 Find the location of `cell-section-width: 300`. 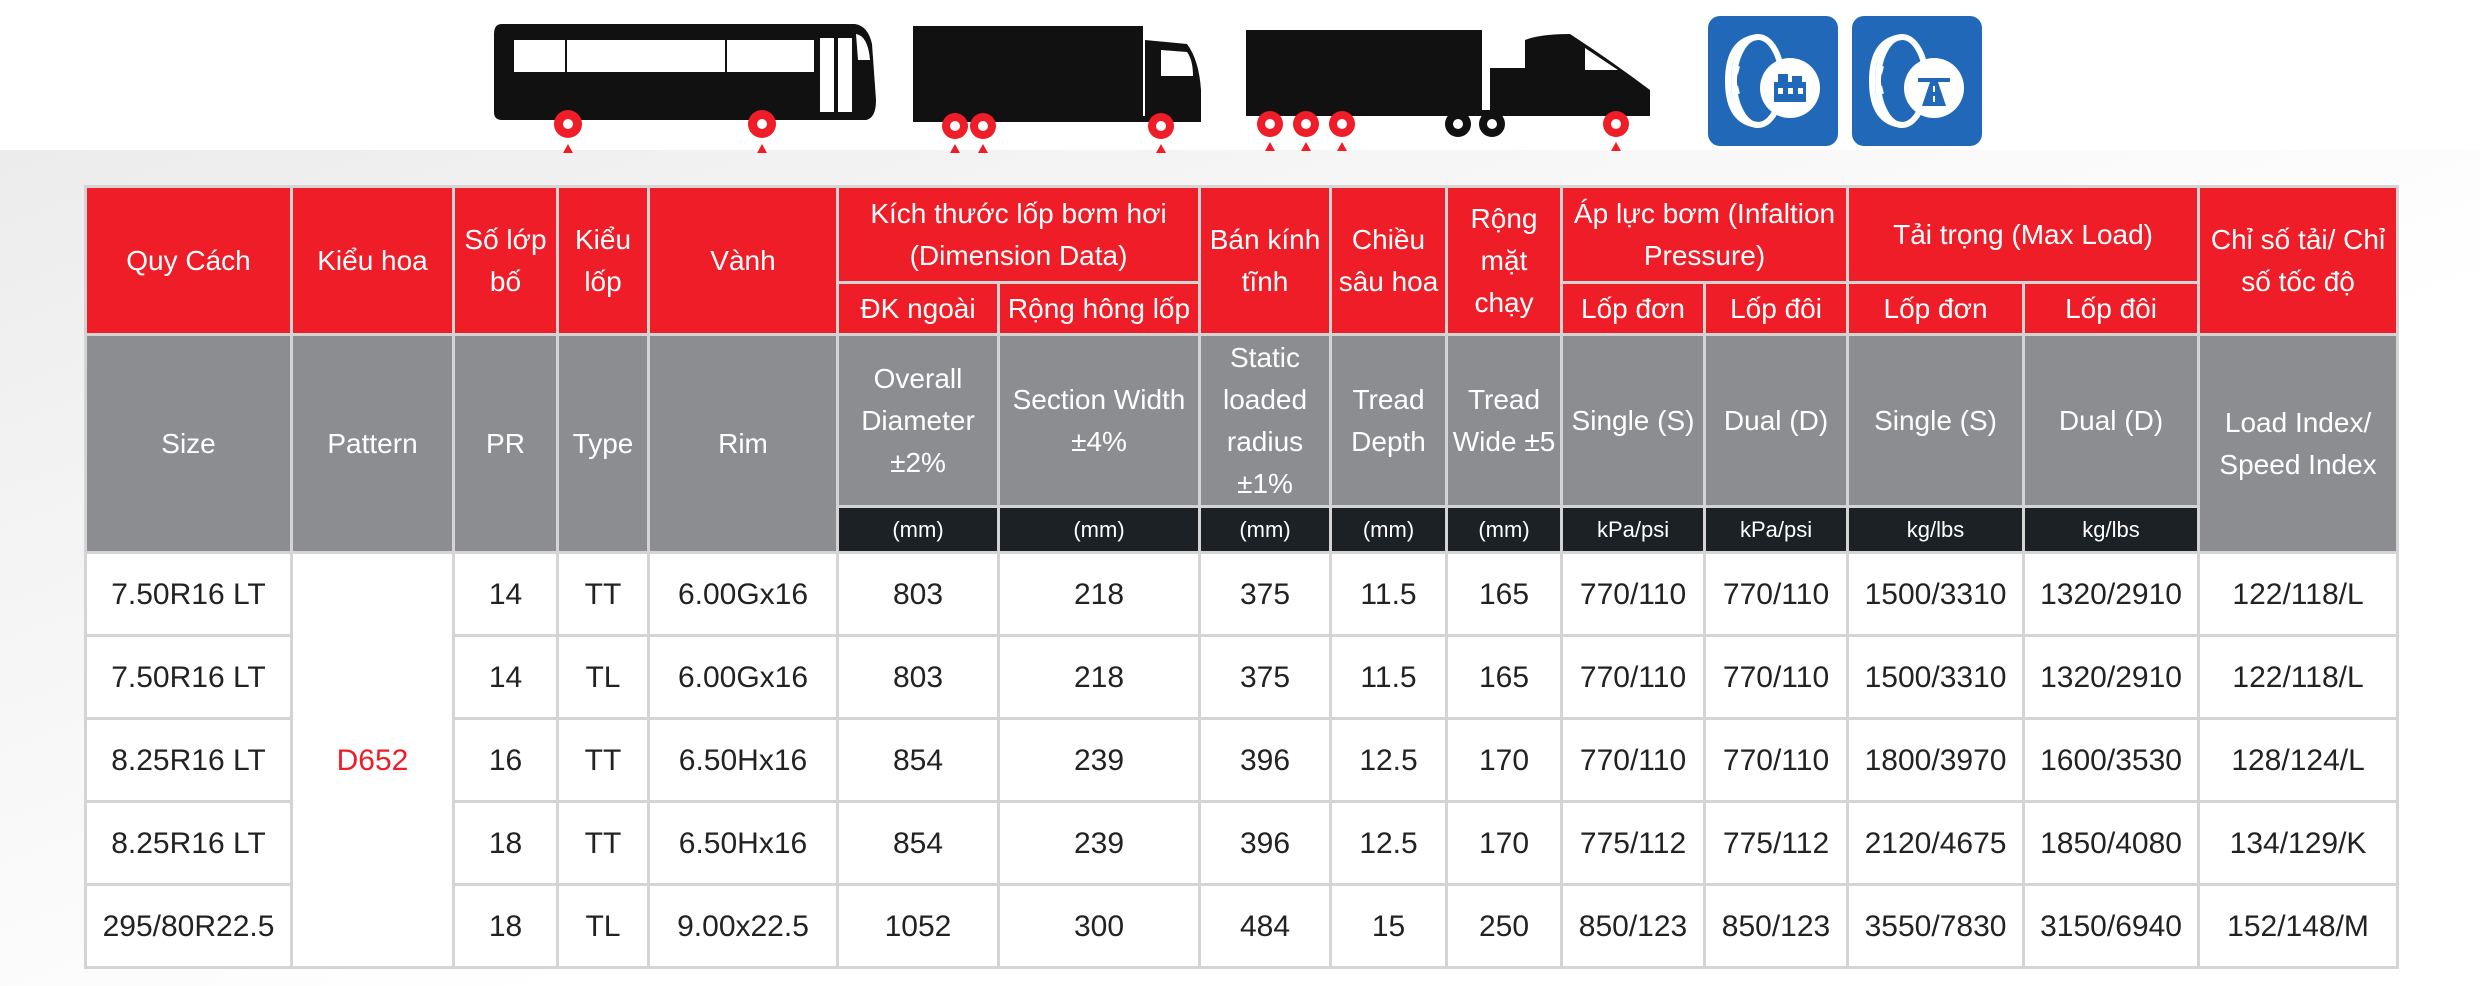

cell-section-width: 300 is located at coordinates (1099, 926).